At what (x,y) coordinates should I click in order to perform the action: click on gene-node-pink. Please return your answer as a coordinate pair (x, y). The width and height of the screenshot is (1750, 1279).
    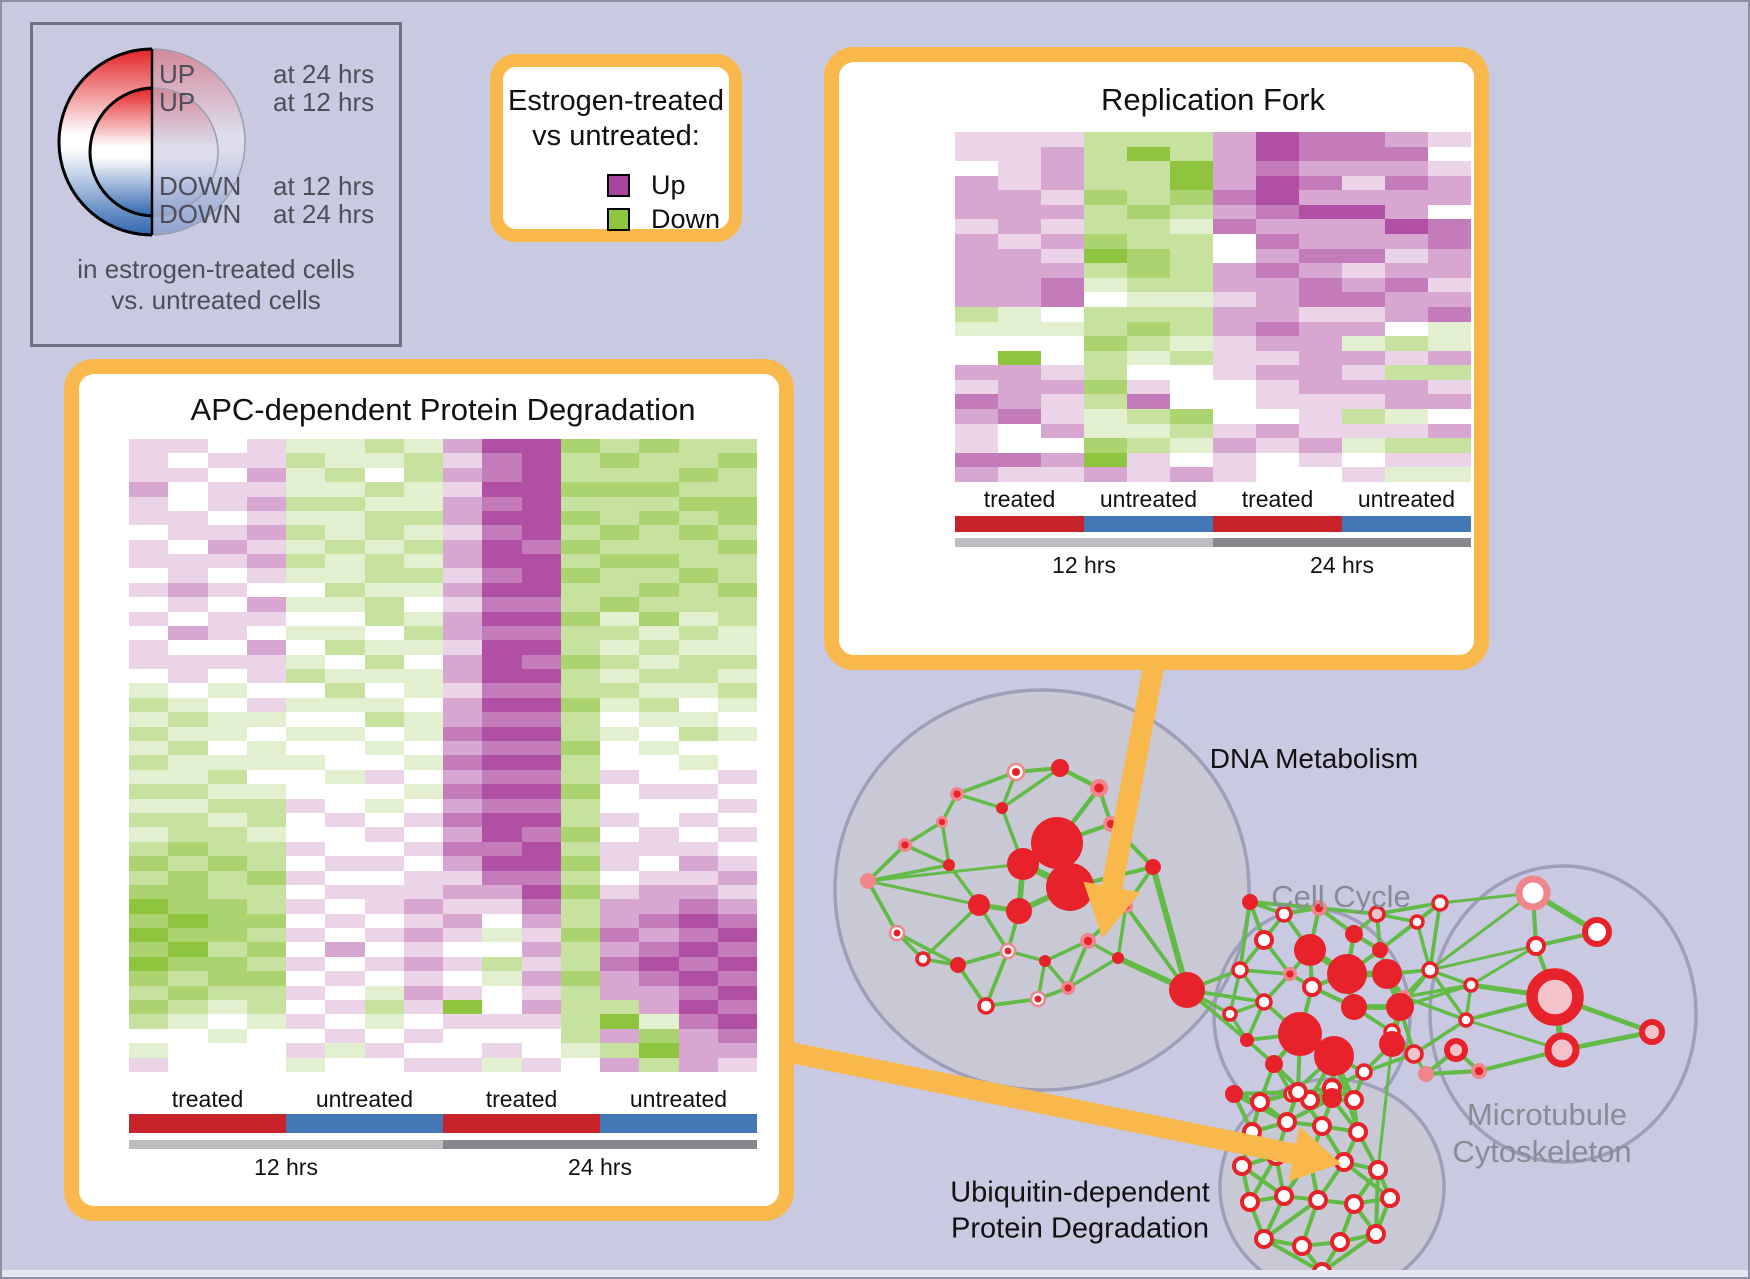
    Looking at the image, I should click on (1290, 974).